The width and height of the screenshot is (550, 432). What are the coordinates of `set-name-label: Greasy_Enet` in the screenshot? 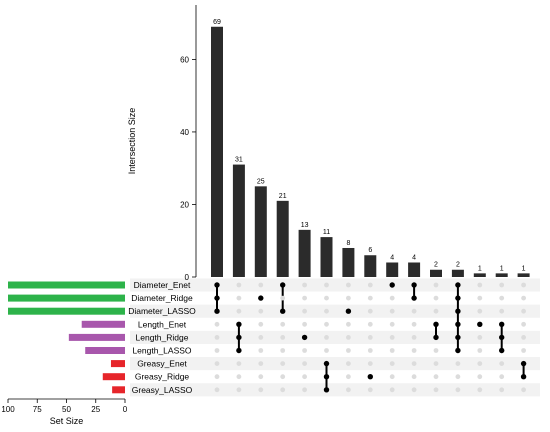 It's located at (162, 364).